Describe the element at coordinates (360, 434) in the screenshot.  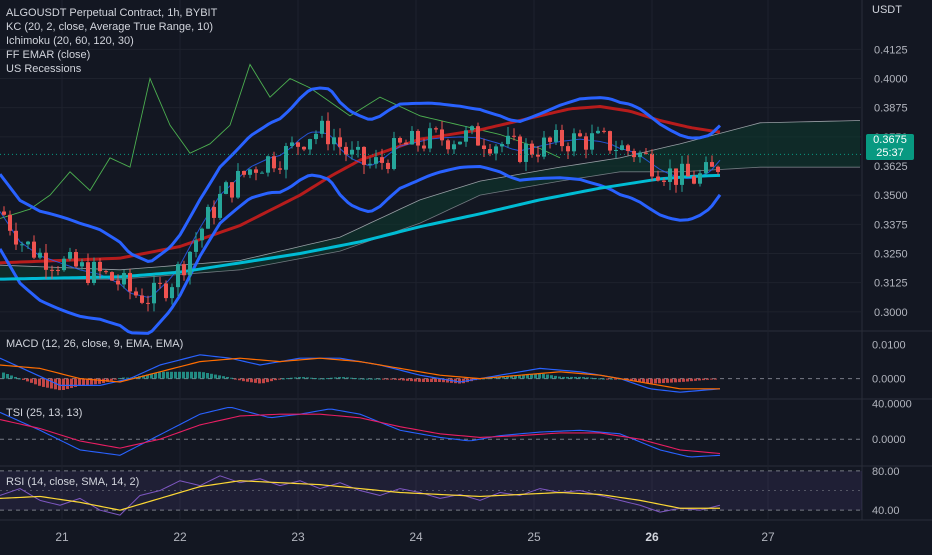
I see `tsi-signal-line` at that location.